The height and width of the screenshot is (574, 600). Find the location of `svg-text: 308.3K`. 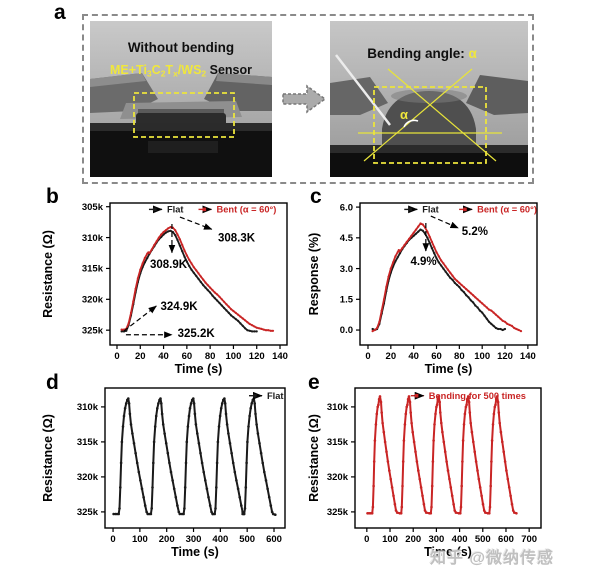

svg-text: 308.3K is located at coordinates (237, 238).